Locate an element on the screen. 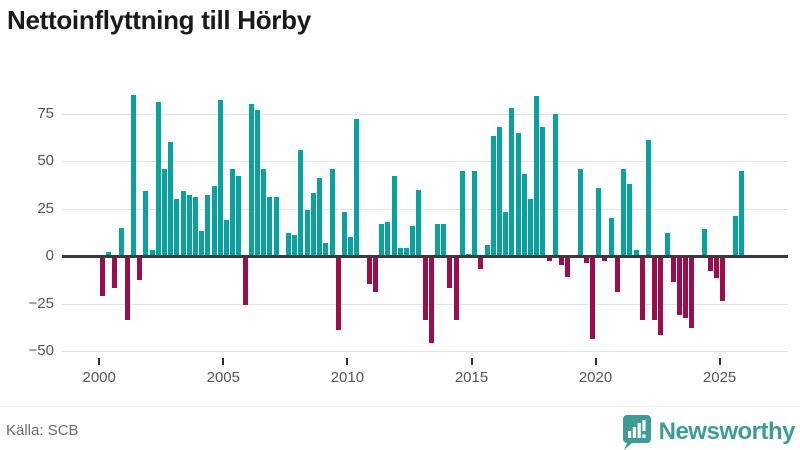 The height and width of the screenshot is (450, 800). brand-name: Newsworthy is located at coordinates (727, 431).